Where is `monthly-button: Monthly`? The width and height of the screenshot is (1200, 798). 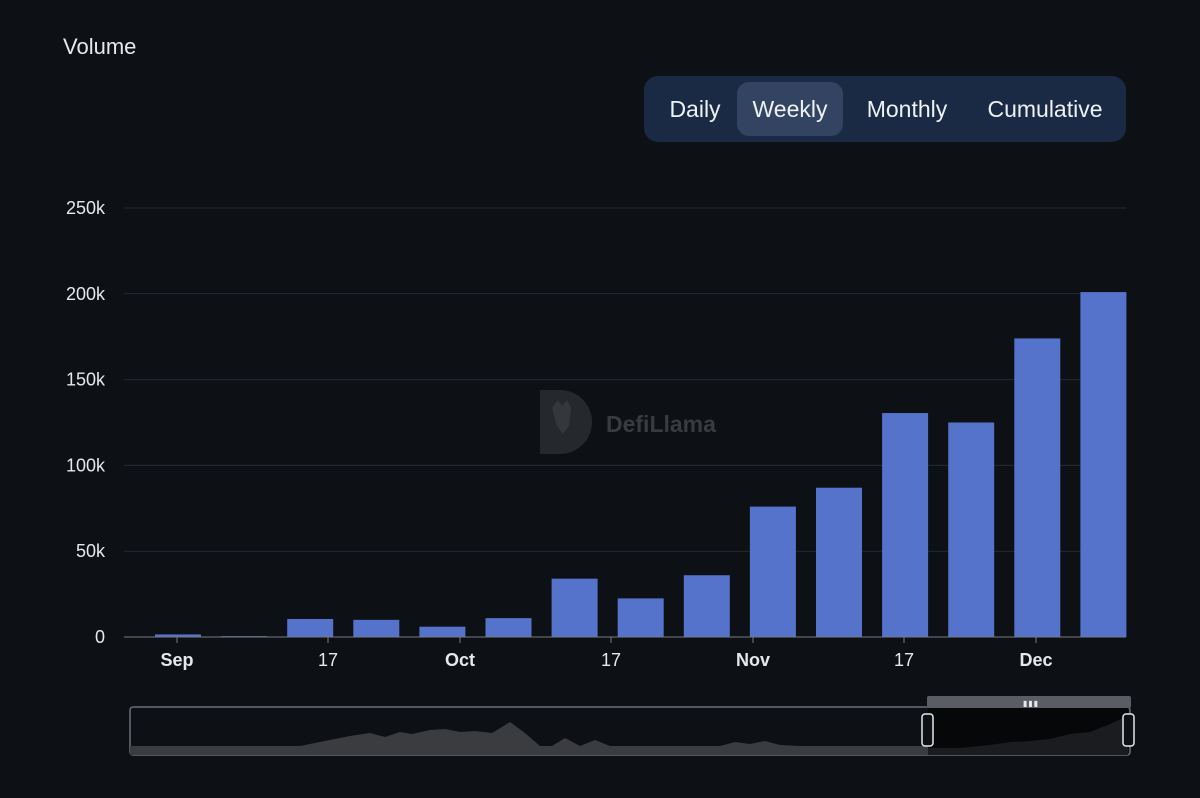 monthly-button: Monthly is located at coordinates (907, 108).